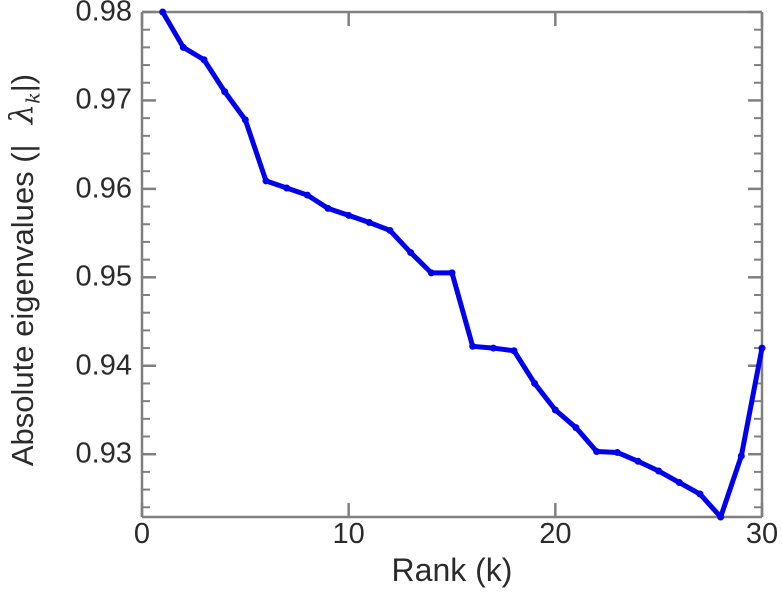 The image size is (782, 600). I want to click on y-tick-label: 0.96, so click(103, 188).